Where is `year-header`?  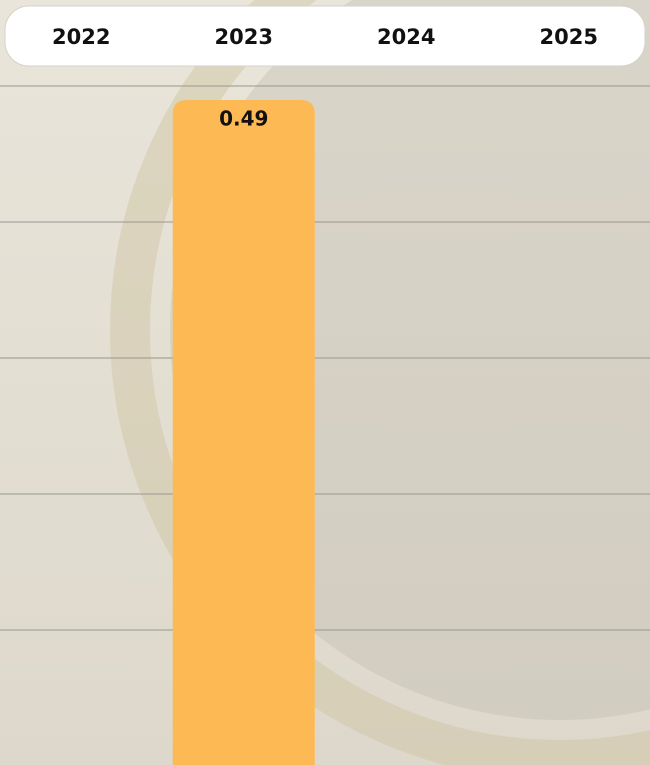
year-header is located at coordinates (325, 36).